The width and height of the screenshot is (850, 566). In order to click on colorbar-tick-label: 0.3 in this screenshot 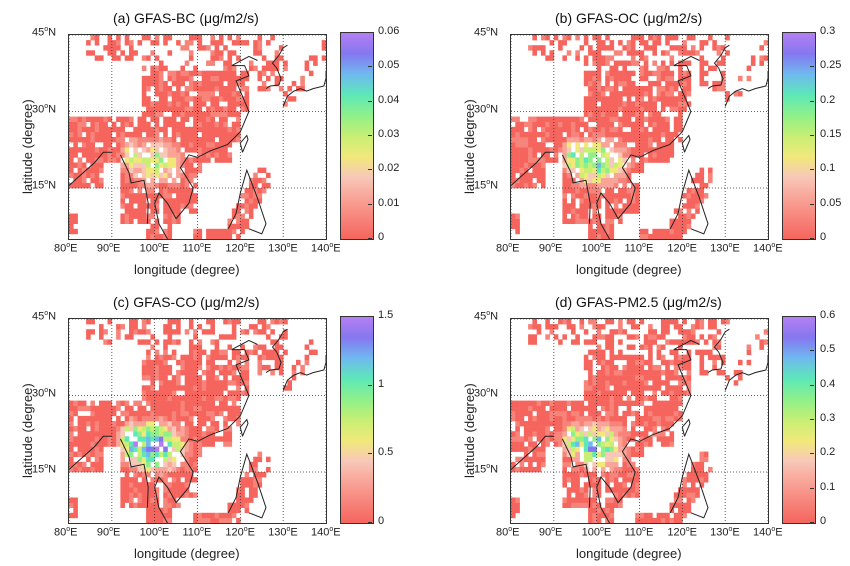, I will do `click(828, 418)`.